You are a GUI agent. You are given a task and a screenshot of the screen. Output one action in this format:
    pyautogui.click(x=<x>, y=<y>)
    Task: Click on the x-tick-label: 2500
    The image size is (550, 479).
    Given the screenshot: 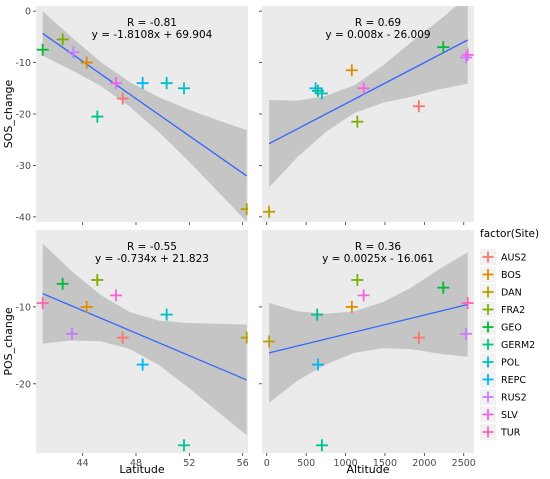 What is the action you would take?
    pyautogui.click(x=464, y=463)
    